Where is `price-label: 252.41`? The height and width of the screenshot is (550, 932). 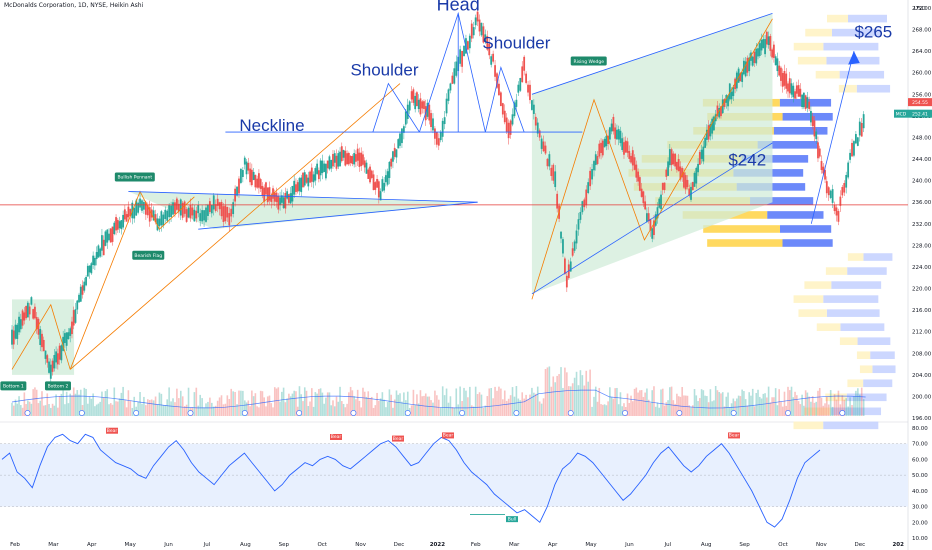 price-label: 252.41 is located at coordinates (920, 115).